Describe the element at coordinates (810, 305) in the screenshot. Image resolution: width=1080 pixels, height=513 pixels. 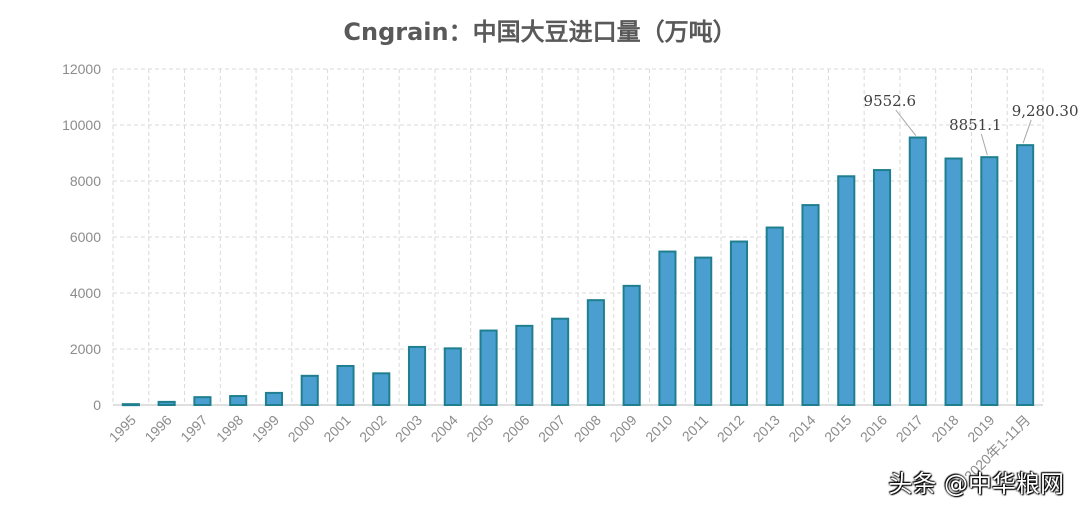
I see `bar-2014` at that location.